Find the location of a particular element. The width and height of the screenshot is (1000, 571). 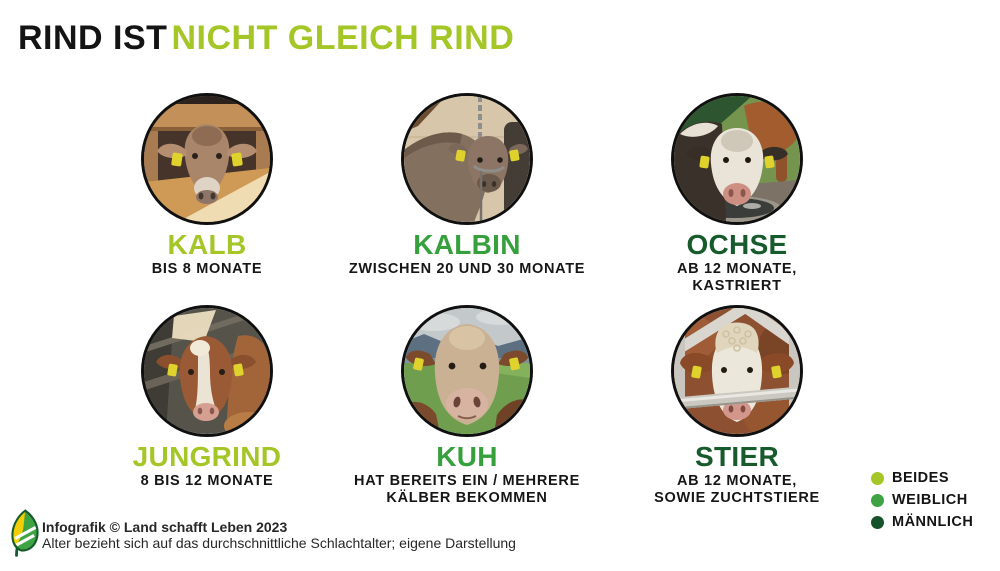

jungrind-cow-photo is located at coordinates (207, 371).